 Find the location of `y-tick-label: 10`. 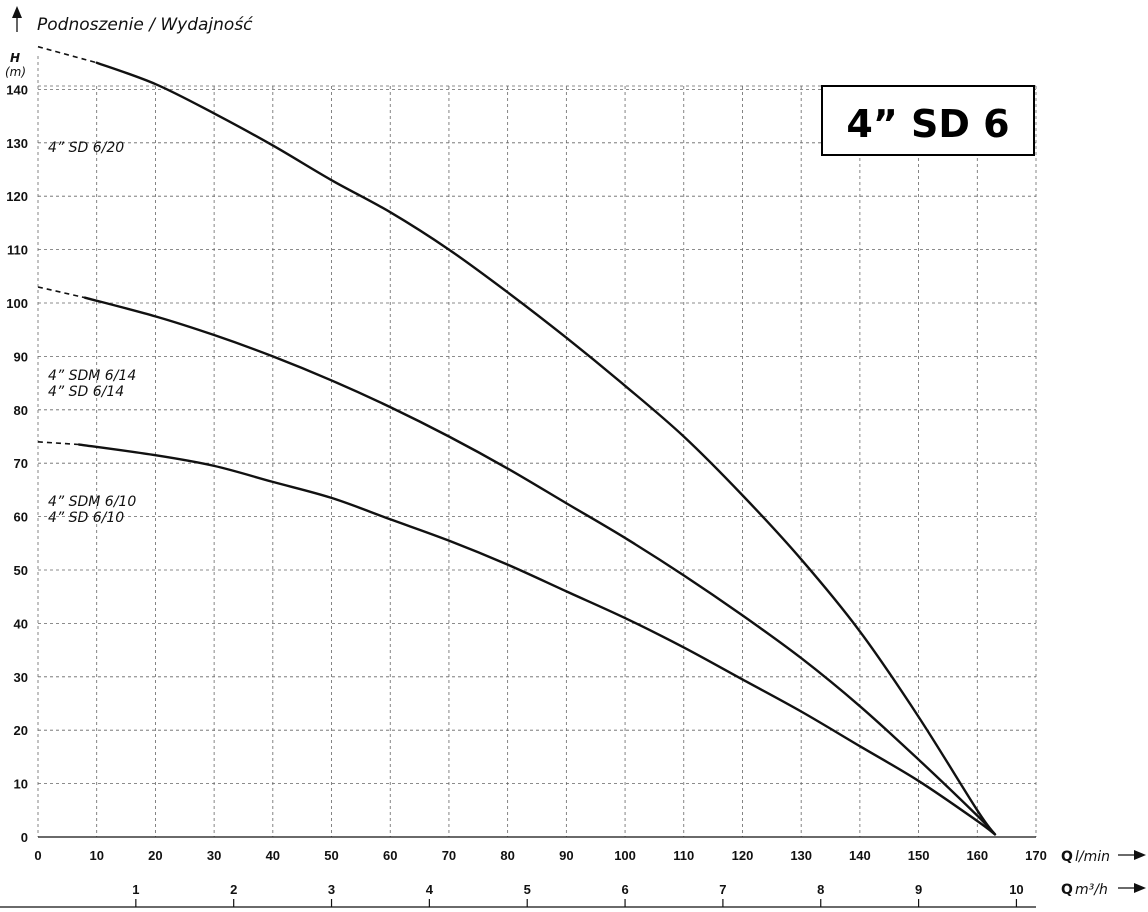

y-tick-label: 10 is located at coordinates (21, 784).